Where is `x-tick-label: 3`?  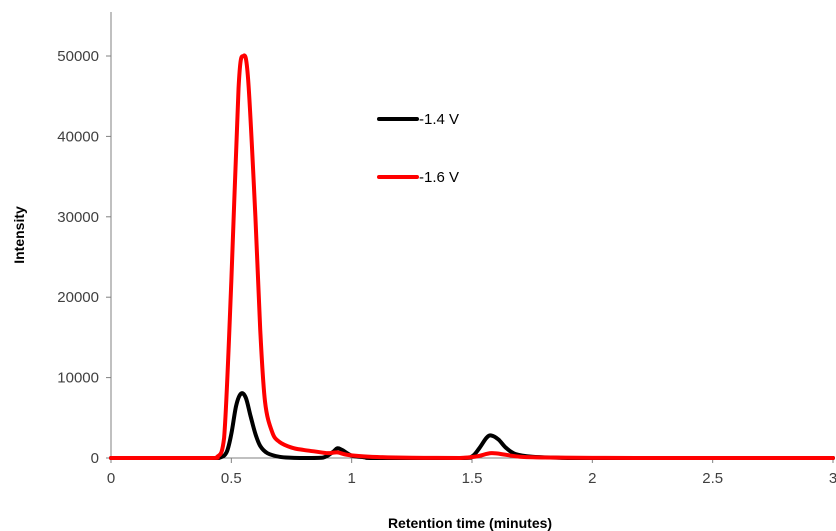
x-tick-label: 3 is located at coordinates (832, 478).